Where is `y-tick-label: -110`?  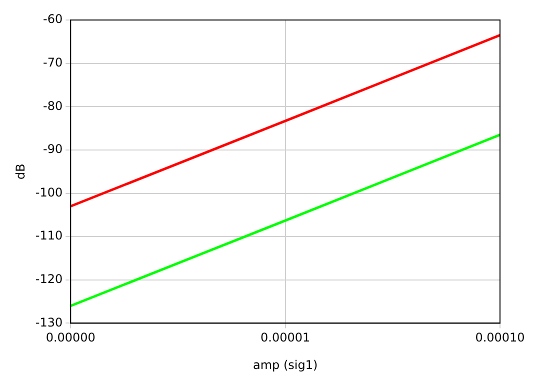
y-tick-label: -110 is located at coordinates (49, 235).